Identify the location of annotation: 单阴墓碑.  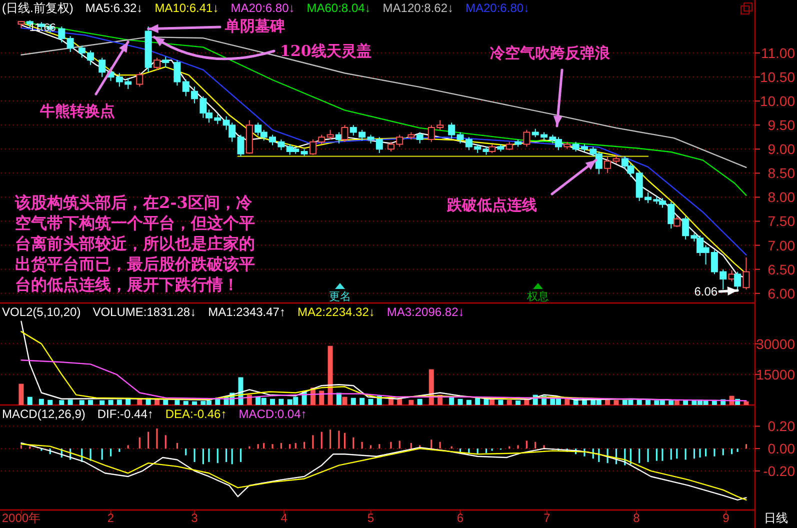
(254, 26).